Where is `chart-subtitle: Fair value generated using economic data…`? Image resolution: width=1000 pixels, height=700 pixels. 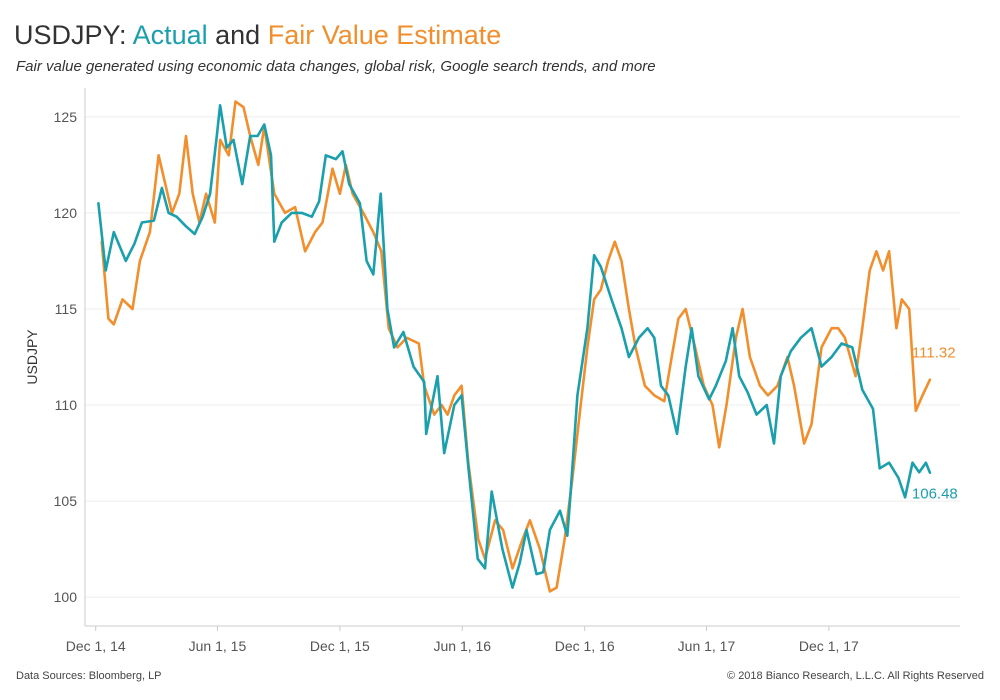
chart-subtitle: Fair value generated using economic data… is located at coordinates (336, 66).